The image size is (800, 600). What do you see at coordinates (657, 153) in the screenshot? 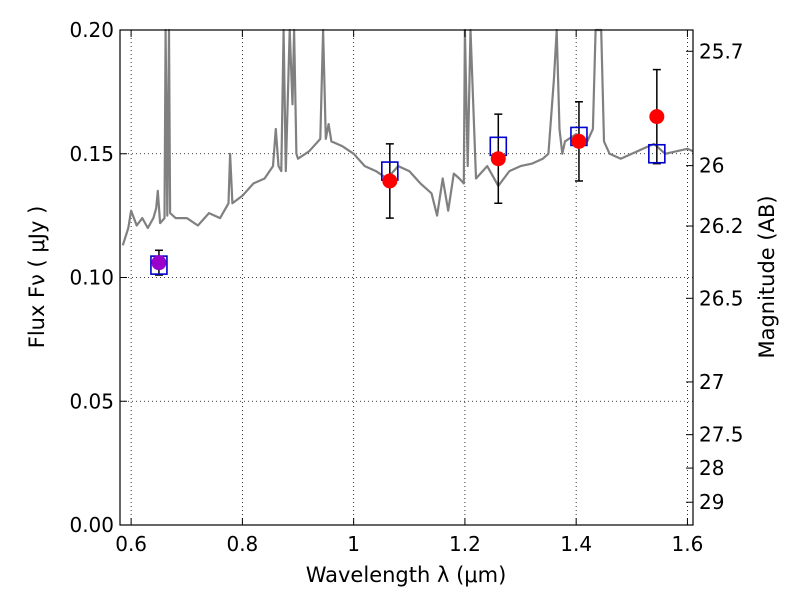
I see `model-point` at bounding box center [657, 153].